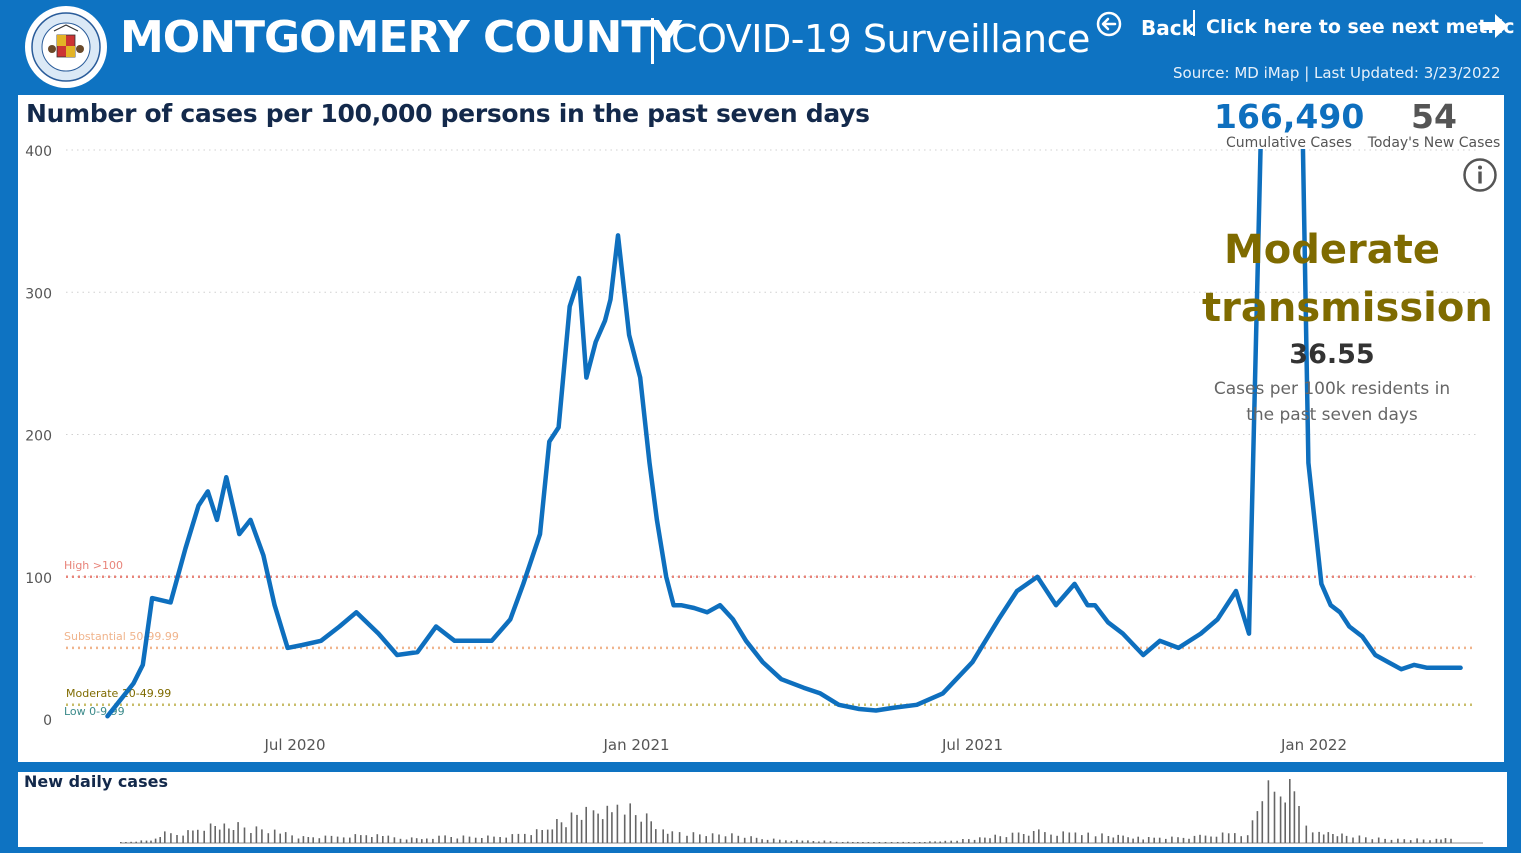 The image size is (1521, 853). I want to click on todays-new-cases-value: 54, so click(1434, 116).